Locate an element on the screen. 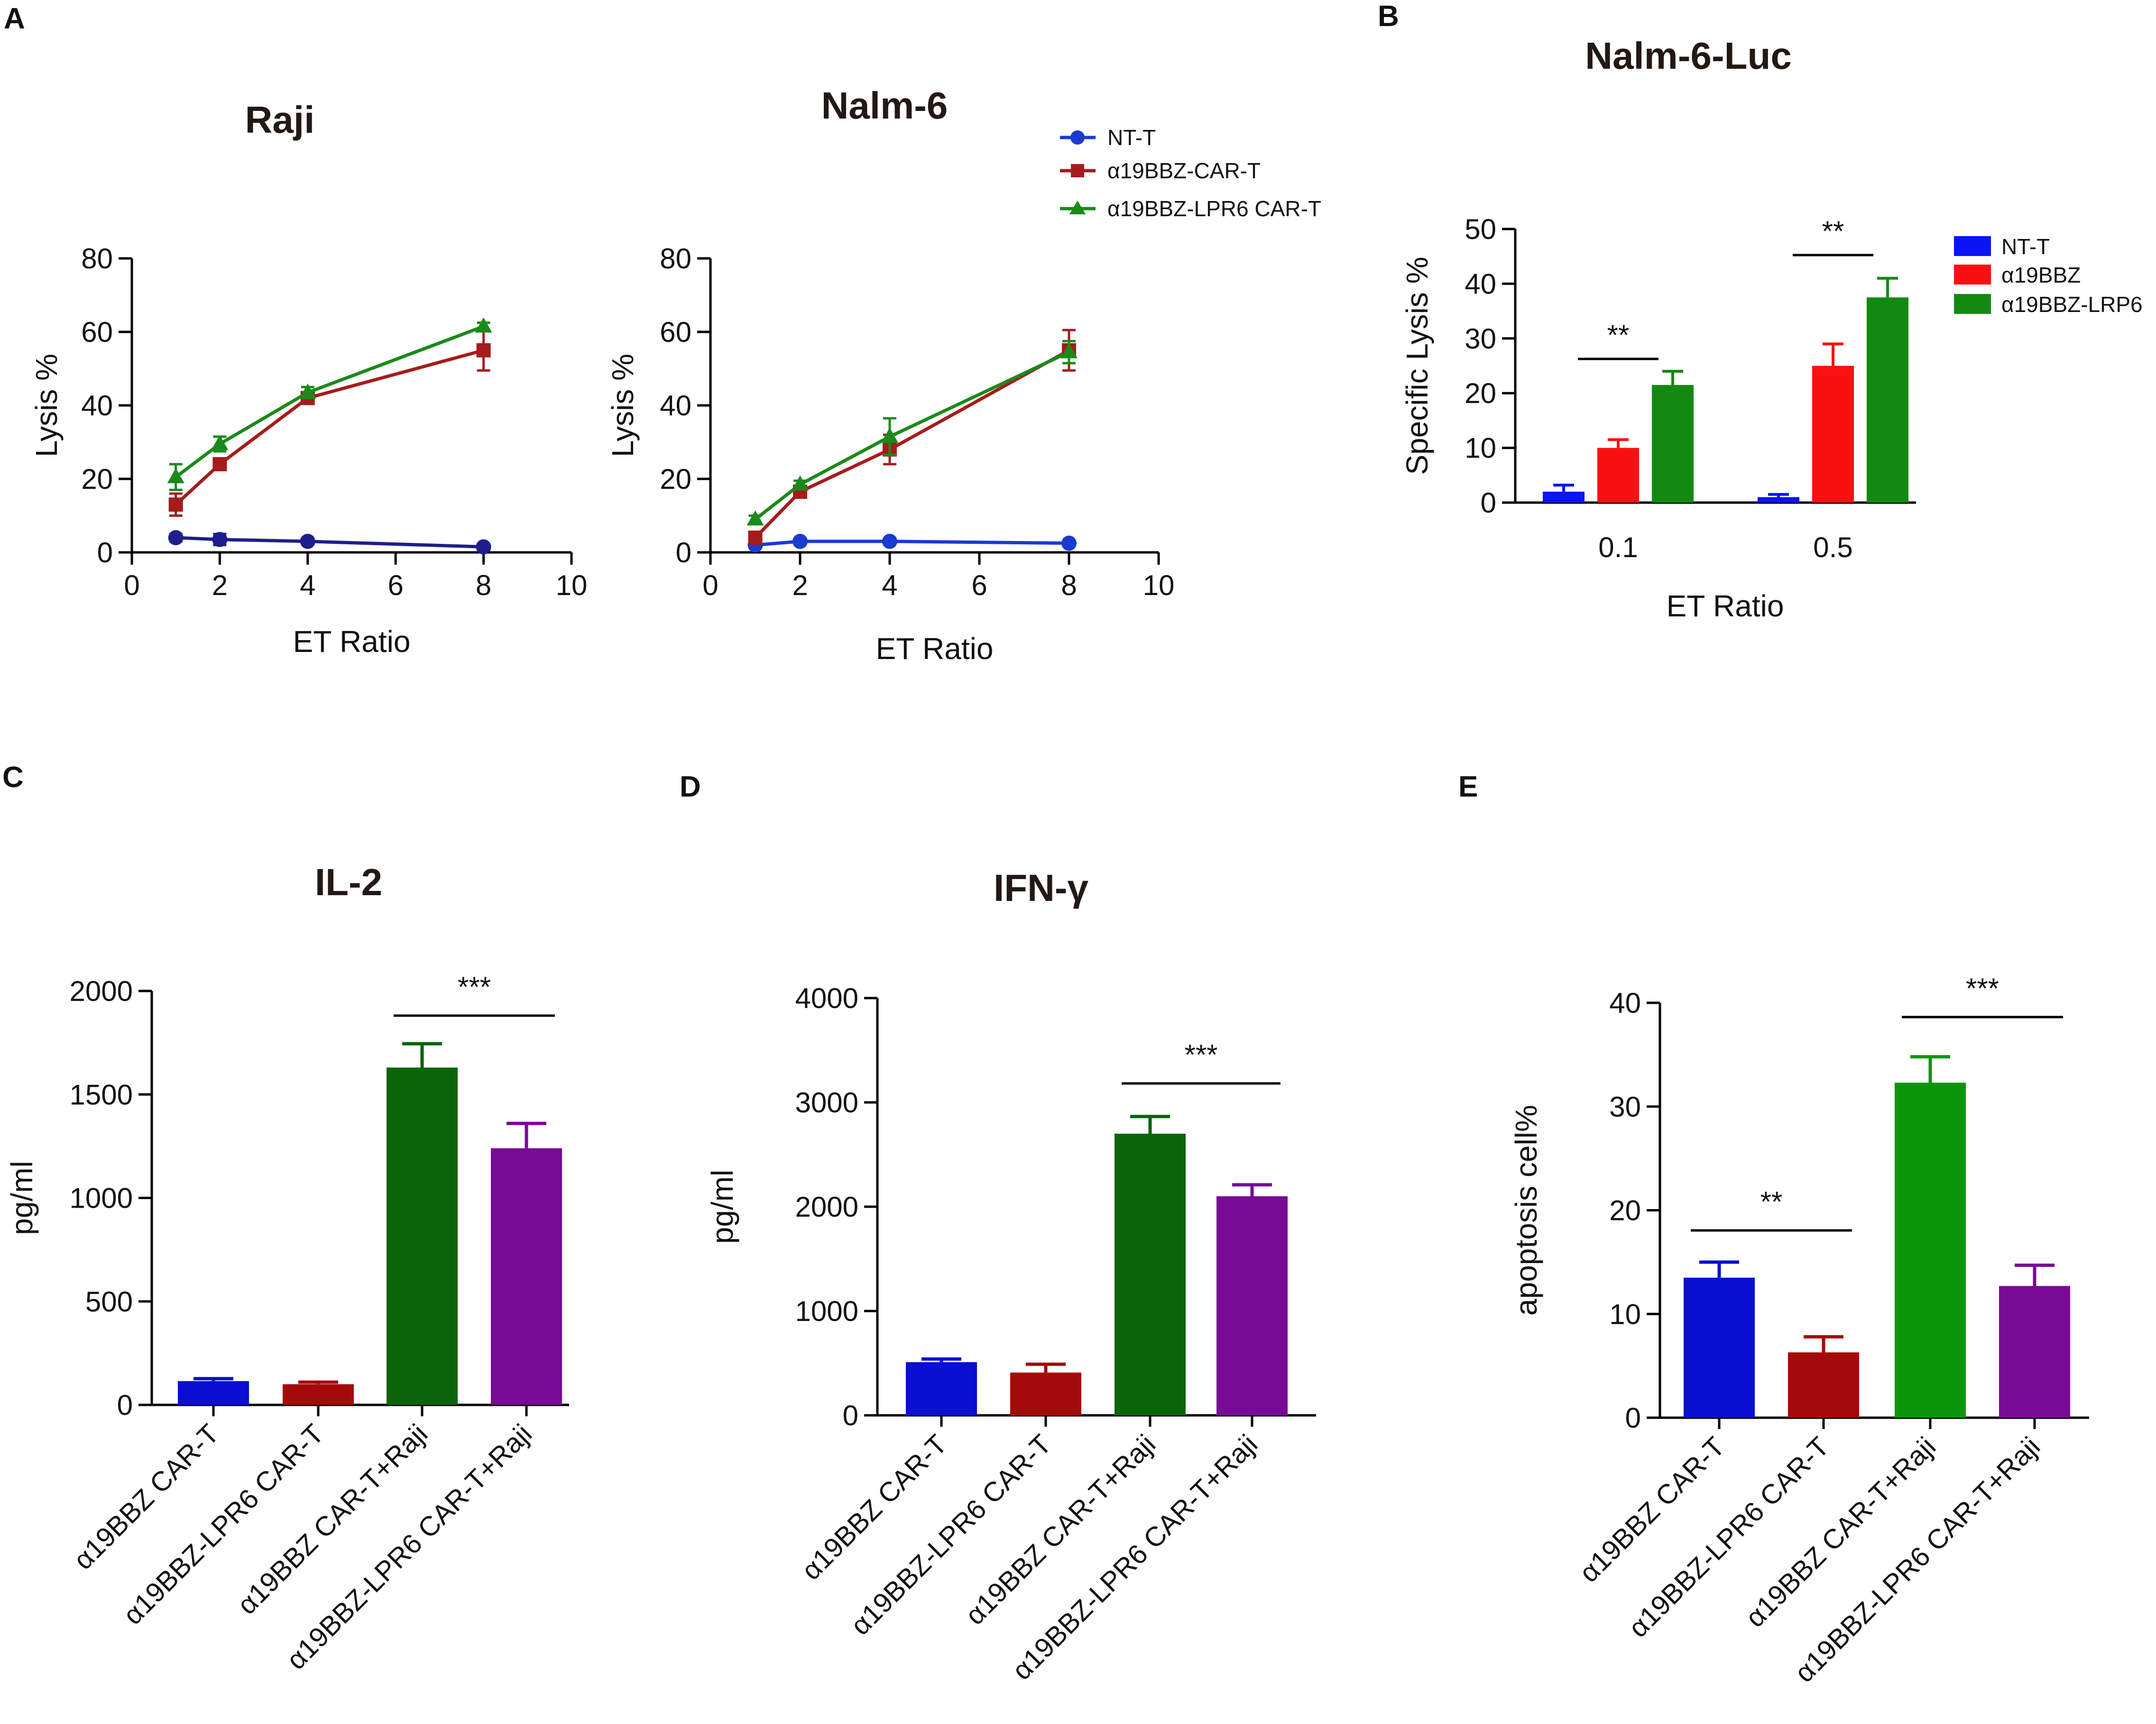 Image resolution: width=2156 pixels, height=1724 pixels. apoptosis-y-tick-label: 0 is located at coordinates (1633, 1418).